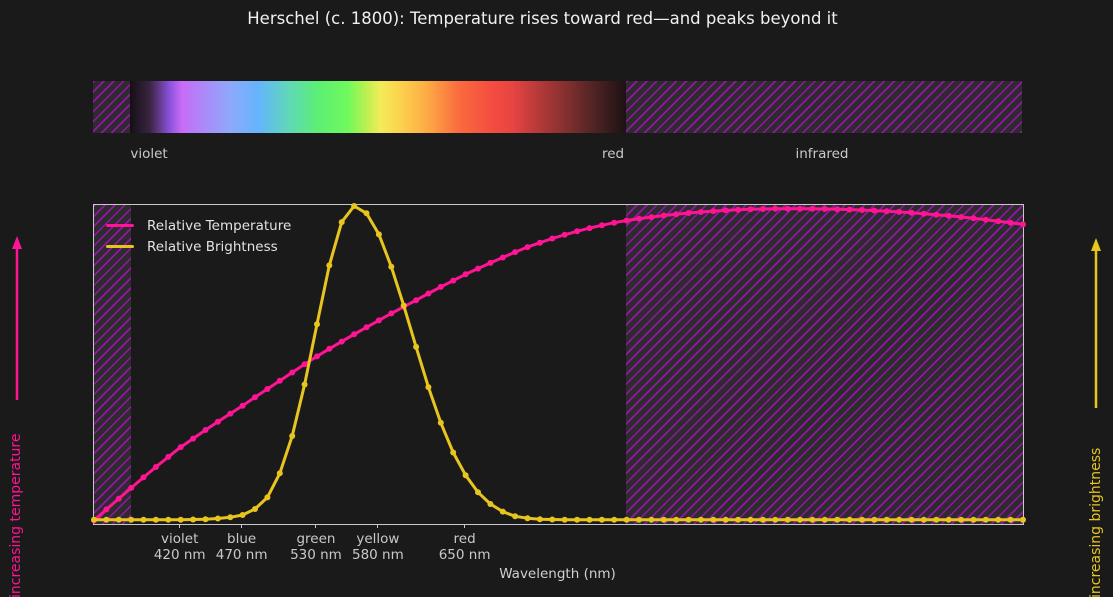 This screenshot has height=597, width=1113. I want to click on legend-item-brightness: Relative Brightness, so click(198, 246).